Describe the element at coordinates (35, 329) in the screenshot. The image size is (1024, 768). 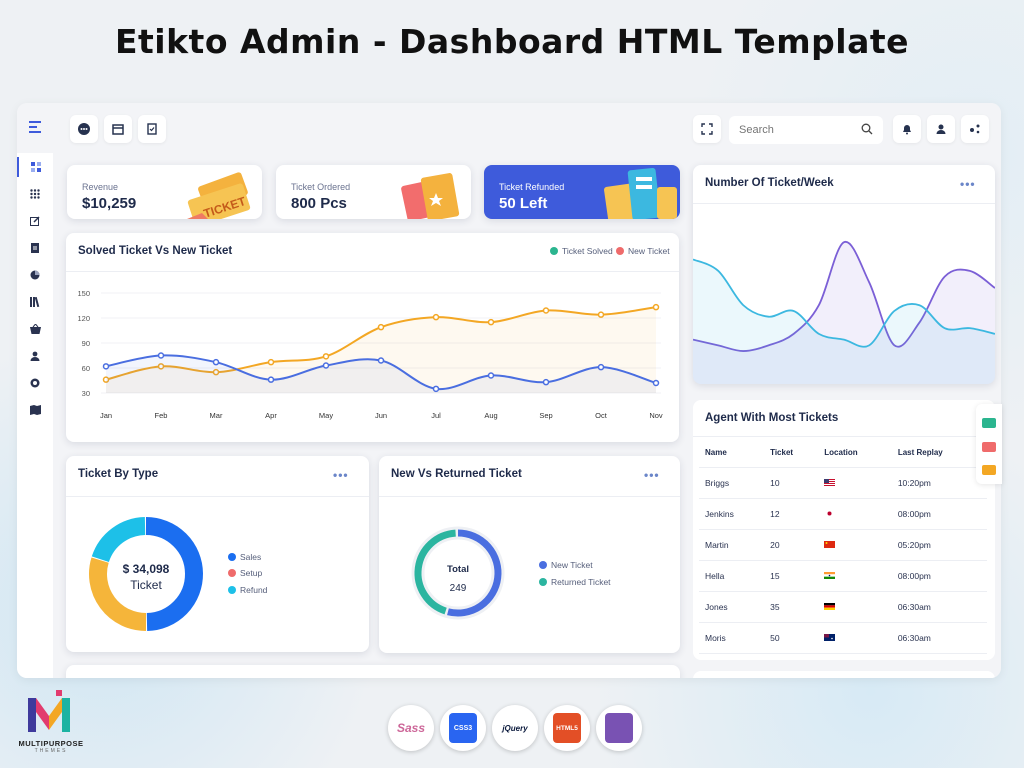
I see `basket-icon` at that location.